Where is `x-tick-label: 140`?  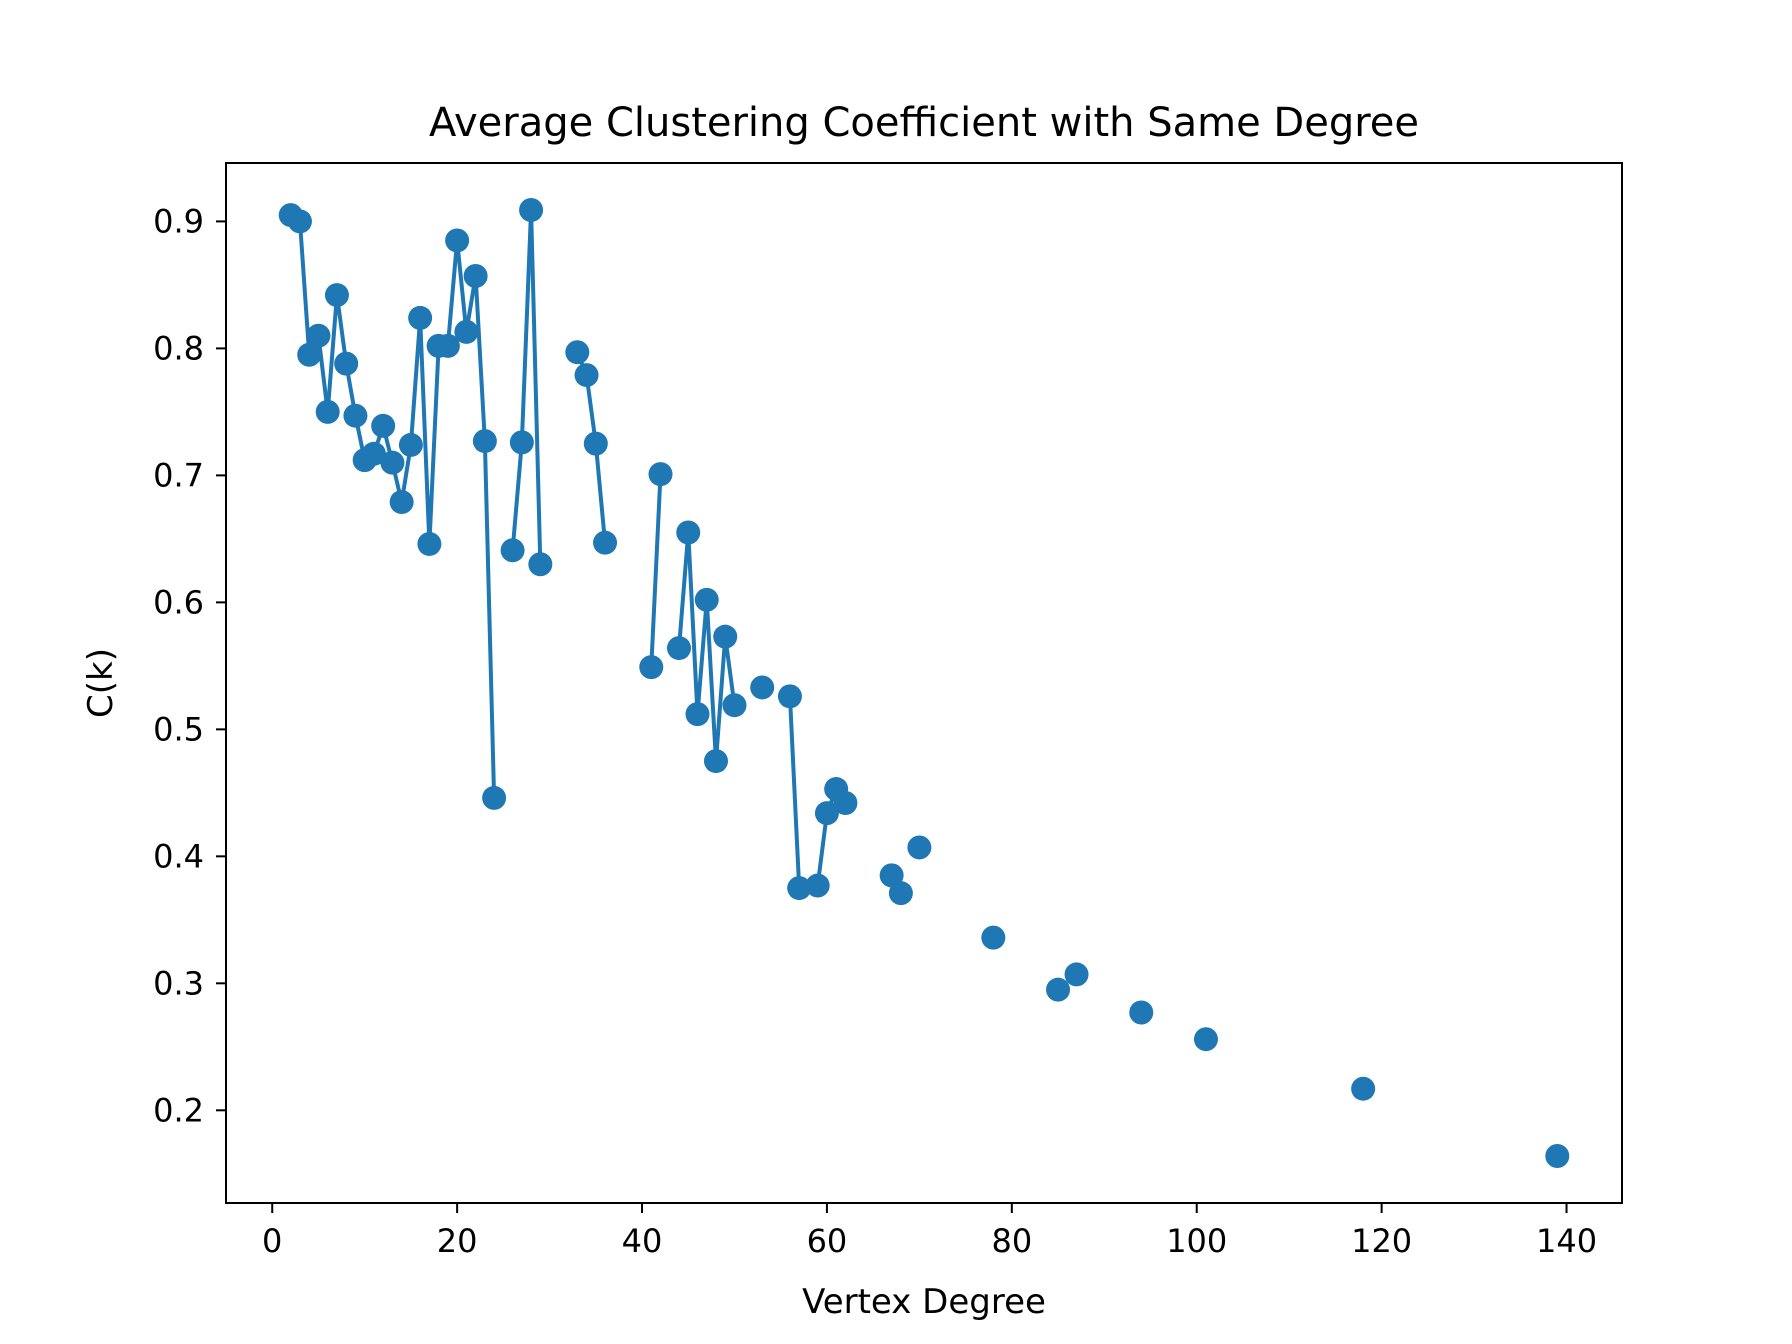
x-tick-label: 140 is located at coordinates (1566, 1241).